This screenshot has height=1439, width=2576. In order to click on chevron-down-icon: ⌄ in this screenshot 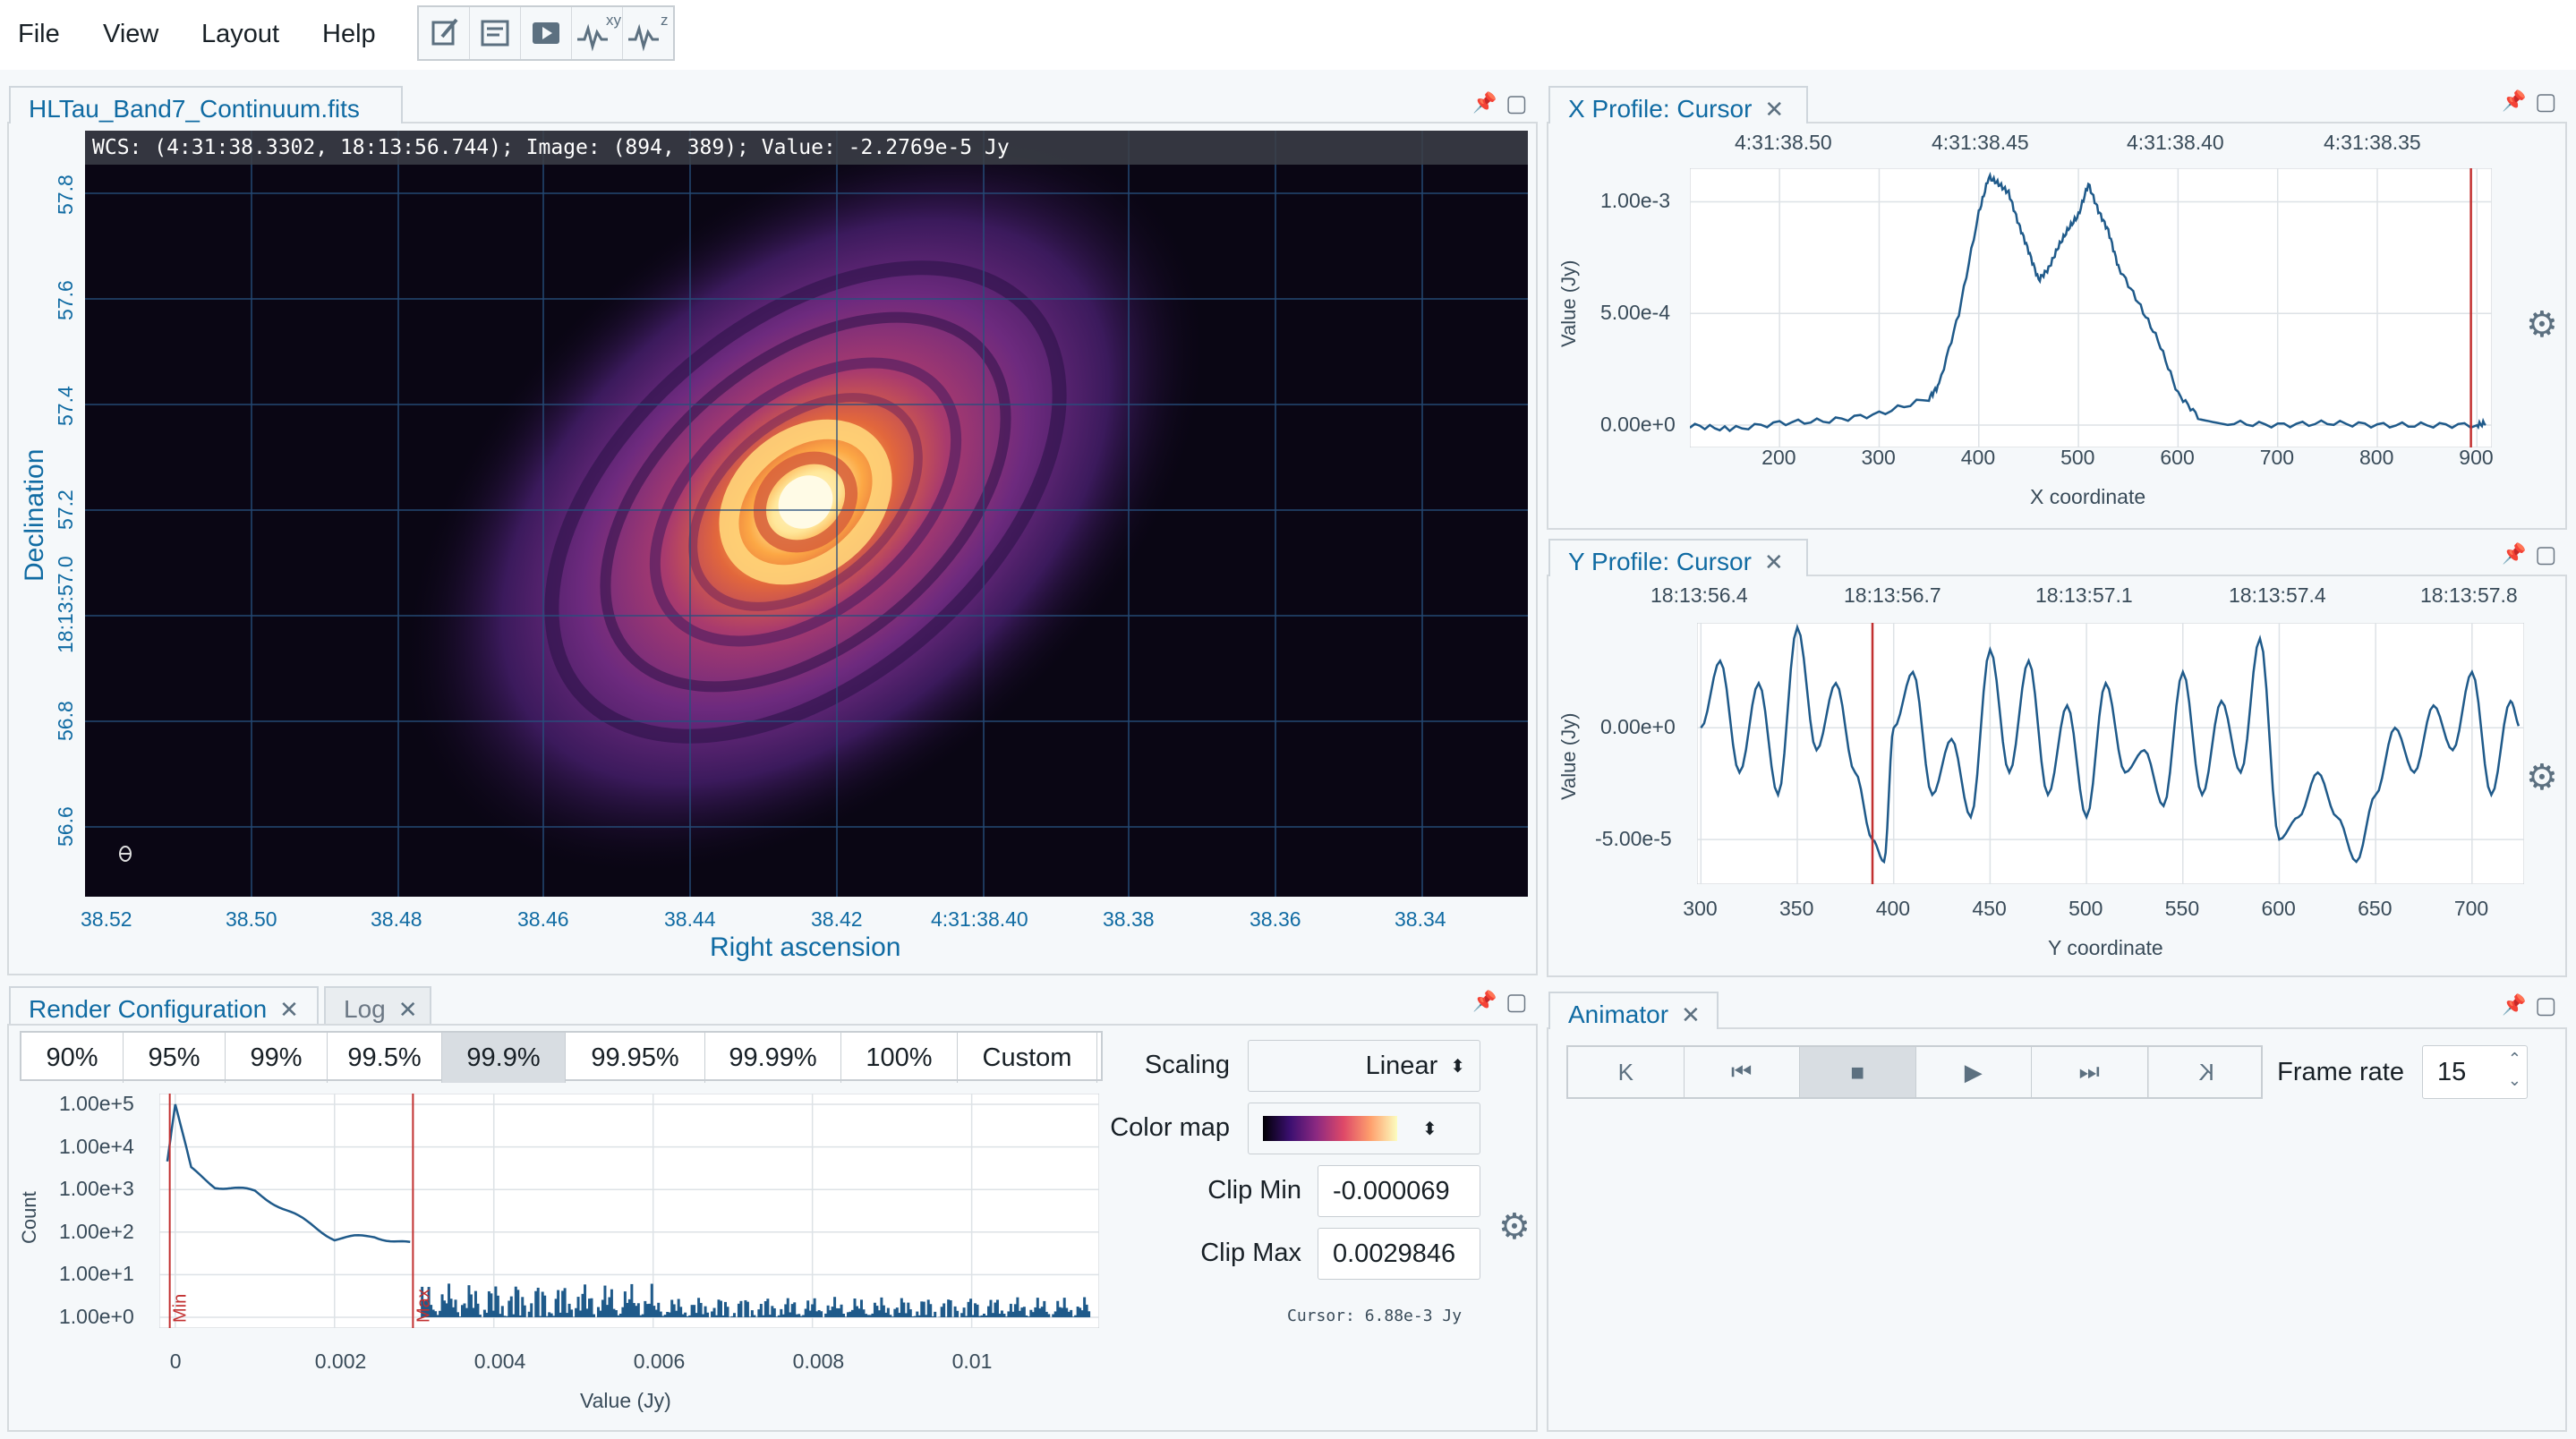, I will do `click(2514, 1080)`.